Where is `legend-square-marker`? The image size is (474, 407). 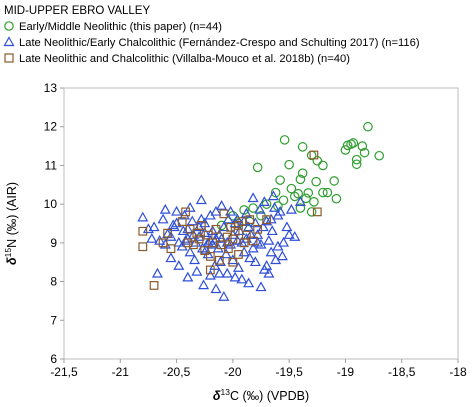
legend-square-marker is located at coordinates (9, 58).